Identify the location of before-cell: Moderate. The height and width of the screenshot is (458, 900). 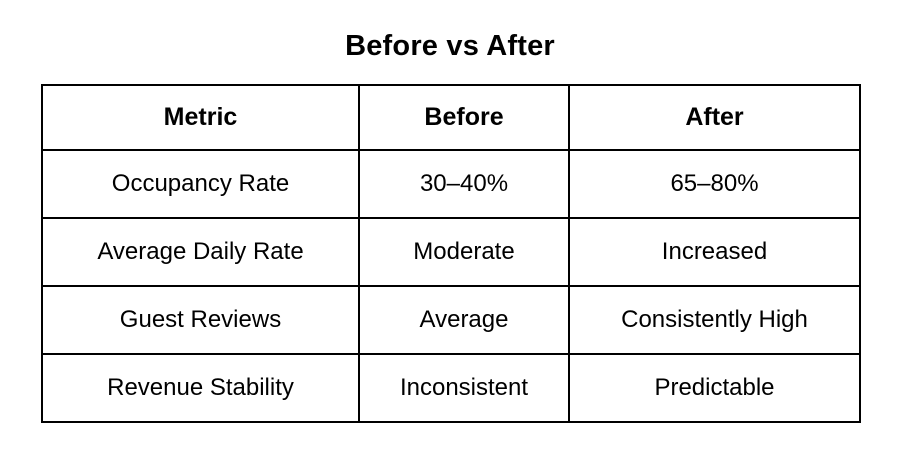
(464, 252).